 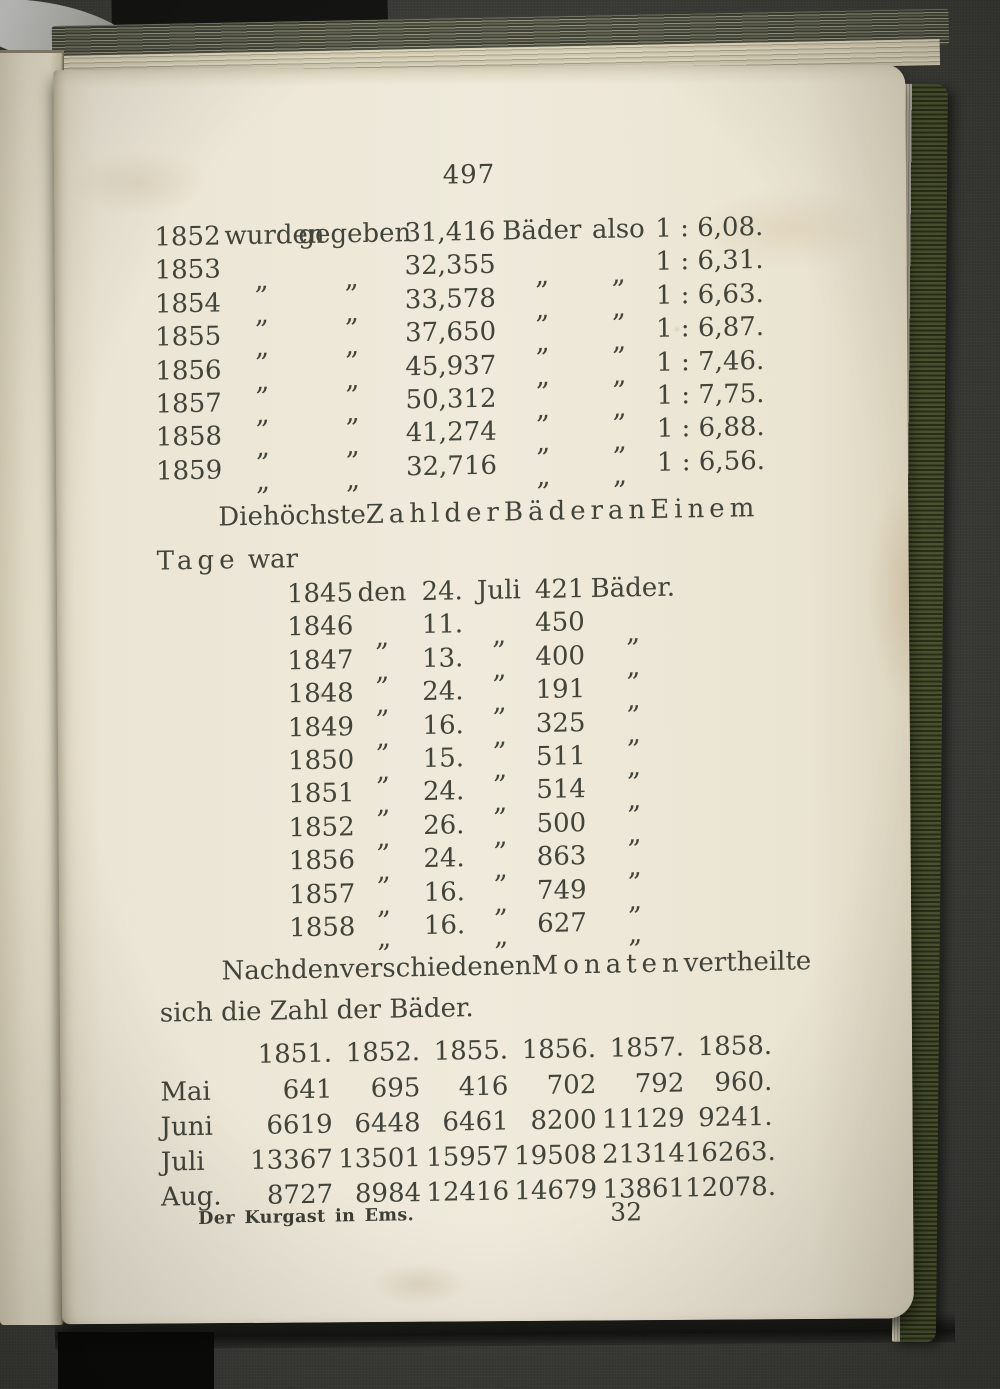 I want to click on word: höchste, so click(x=314, y=515).